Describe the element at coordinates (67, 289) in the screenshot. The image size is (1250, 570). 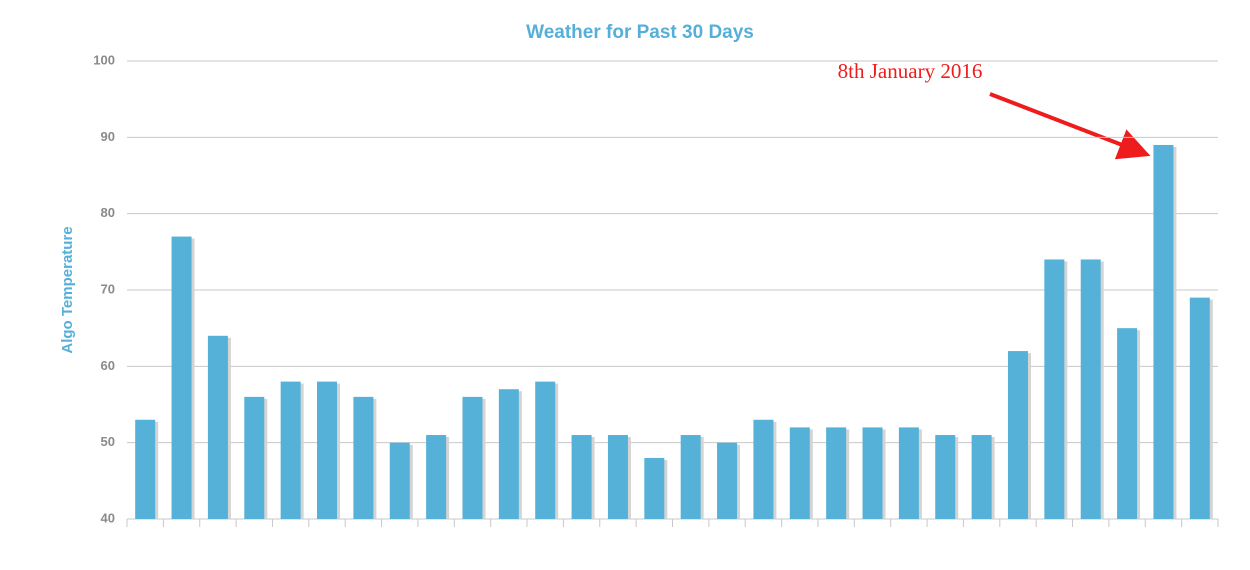
I see `y-axis-label: Algo Temperature` at that location.